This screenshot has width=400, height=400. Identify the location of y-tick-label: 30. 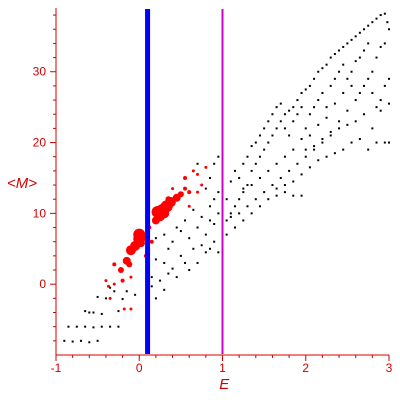
(40, 72).